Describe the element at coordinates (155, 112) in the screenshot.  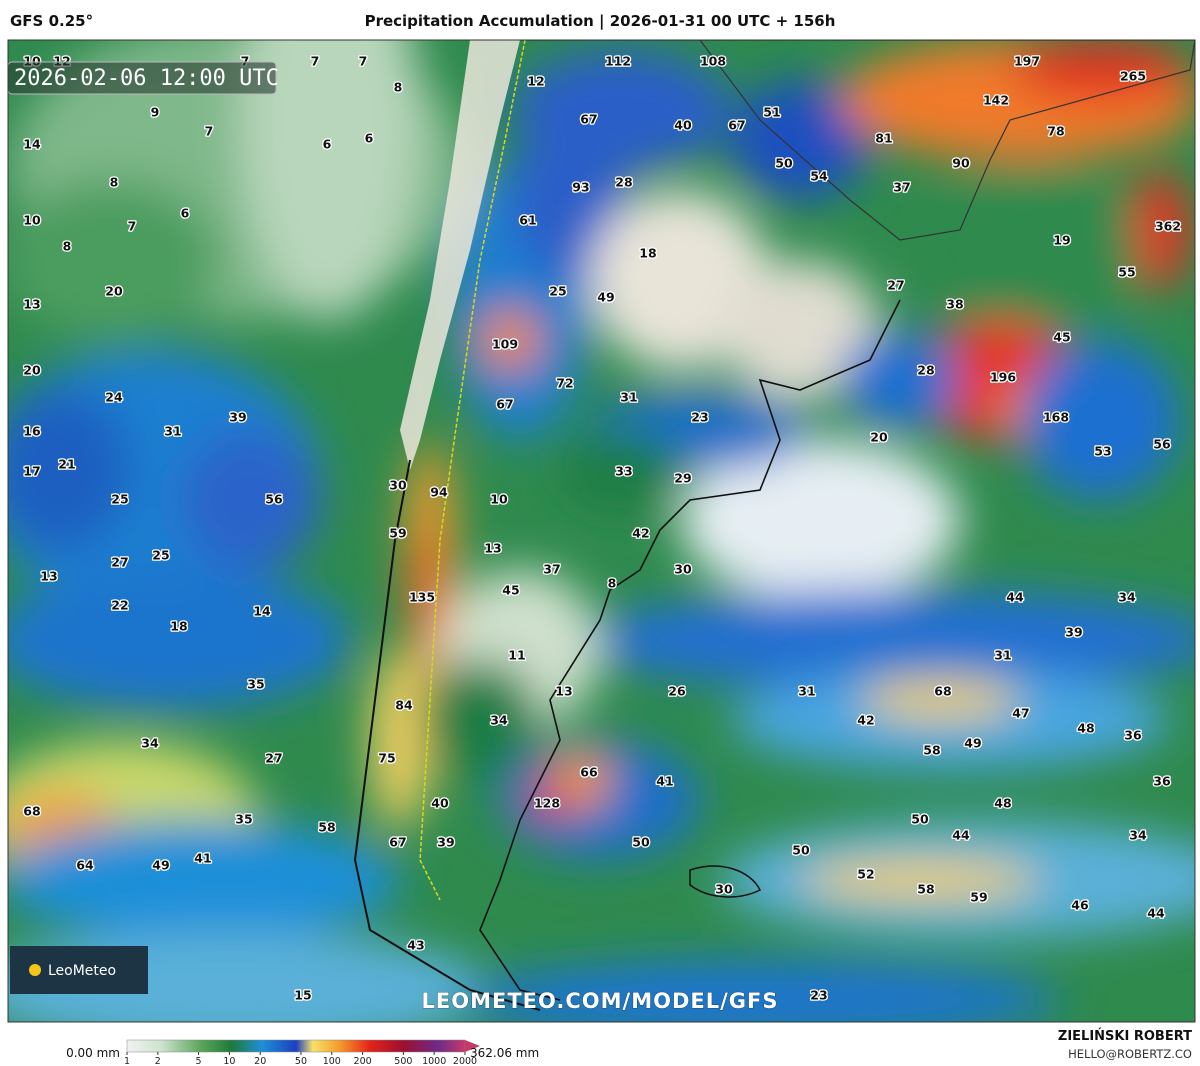
I see `precip-label: 9` at that location.